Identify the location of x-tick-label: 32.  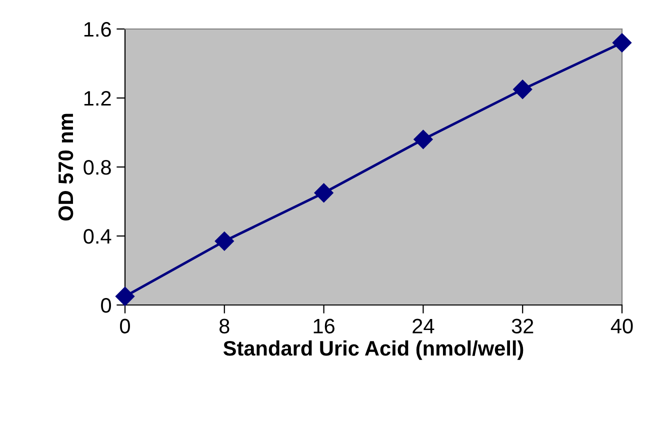
(523, 326).